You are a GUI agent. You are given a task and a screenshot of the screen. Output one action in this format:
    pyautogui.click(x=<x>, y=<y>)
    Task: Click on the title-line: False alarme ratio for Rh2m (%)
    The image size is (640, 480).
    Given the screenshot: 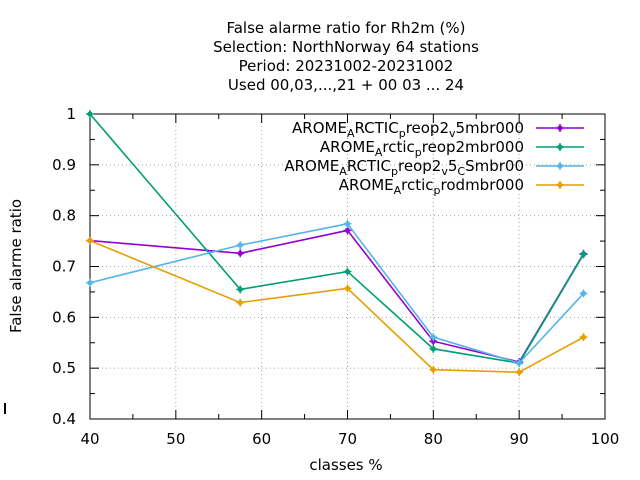 What is the action you would take?
    pyautogui.click(x=345, y=28)
    